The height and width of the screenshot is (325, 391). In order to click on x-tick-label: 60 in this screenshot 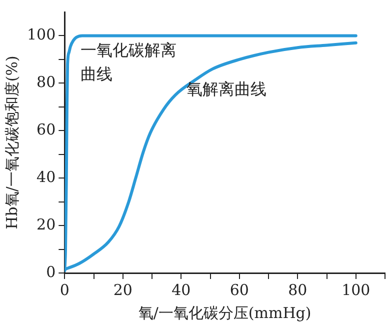, I will do `click(239, 289)`.